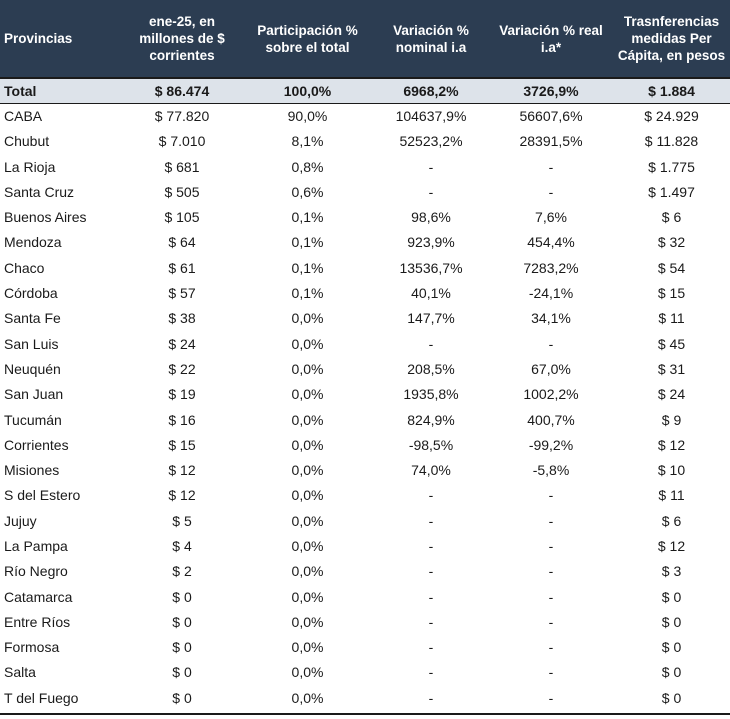 Image resolution: width=730 pixels, height=719 pixels. Describe the element at coordinates (37, 621) in the screenshot. I see `cell-province: Entre Ríos` at that location.